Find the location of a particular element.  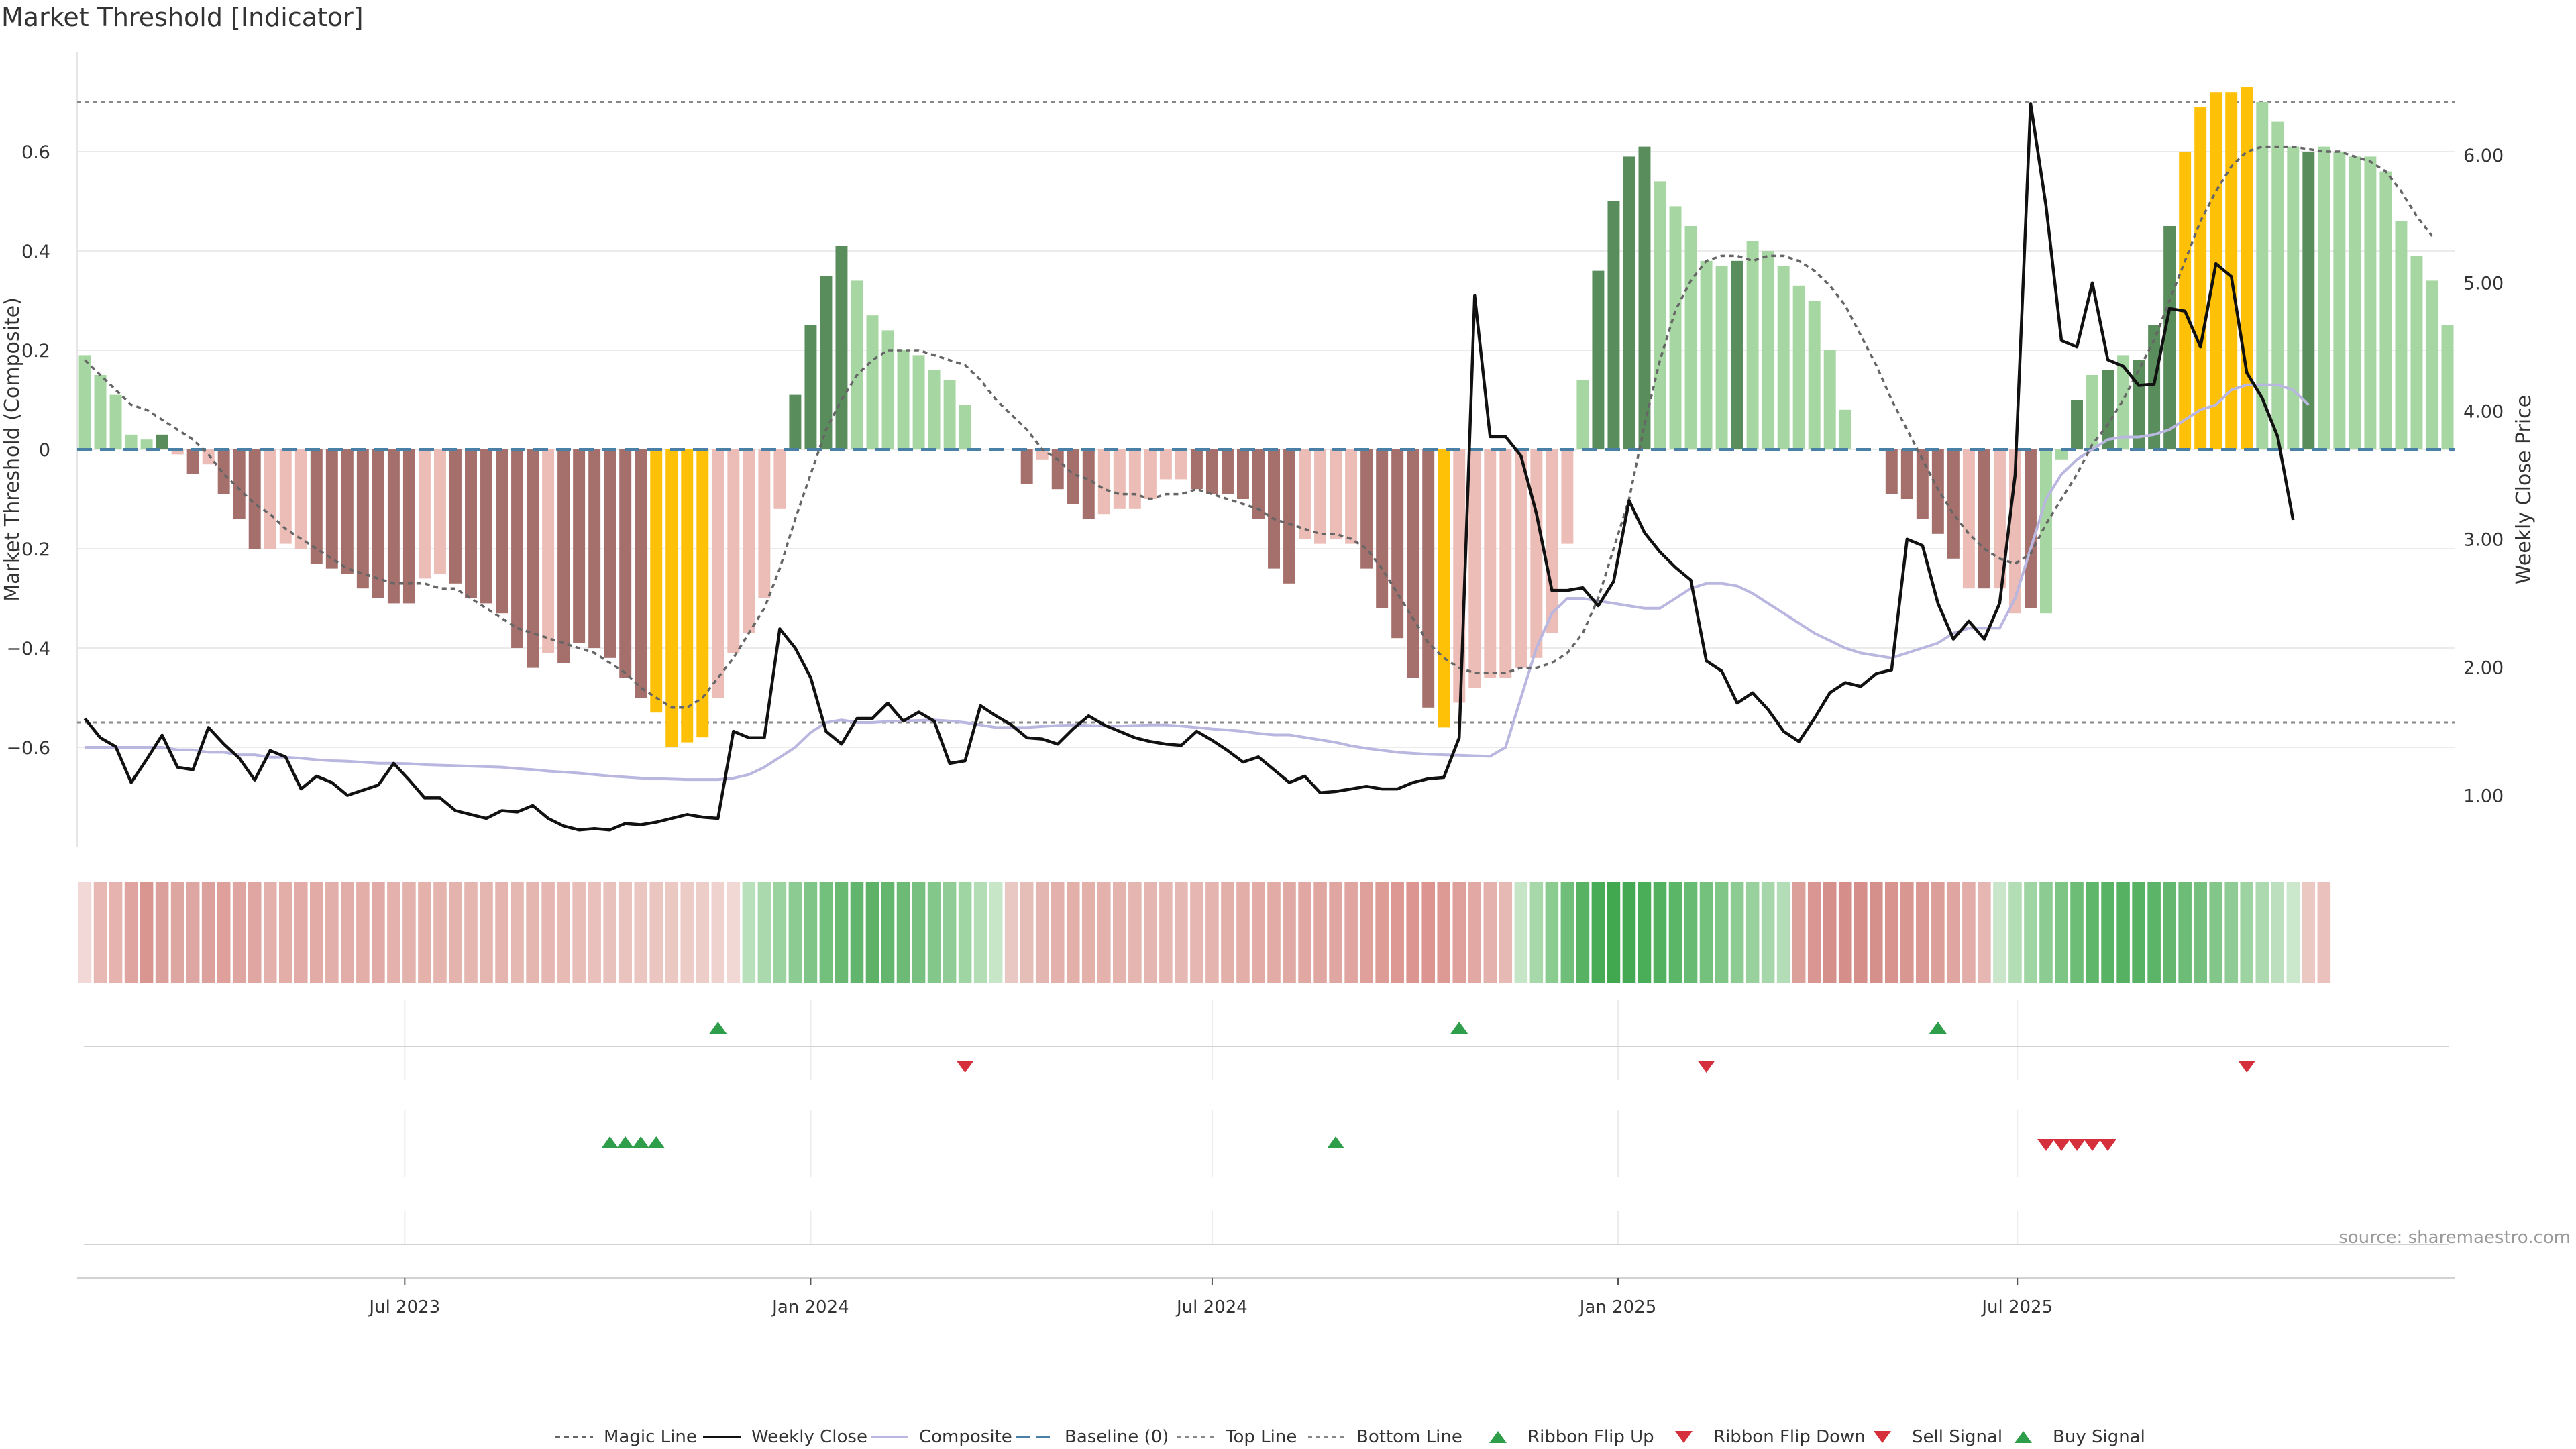

ribbon-flip-up-marker is located at coordinates (718, 1028).